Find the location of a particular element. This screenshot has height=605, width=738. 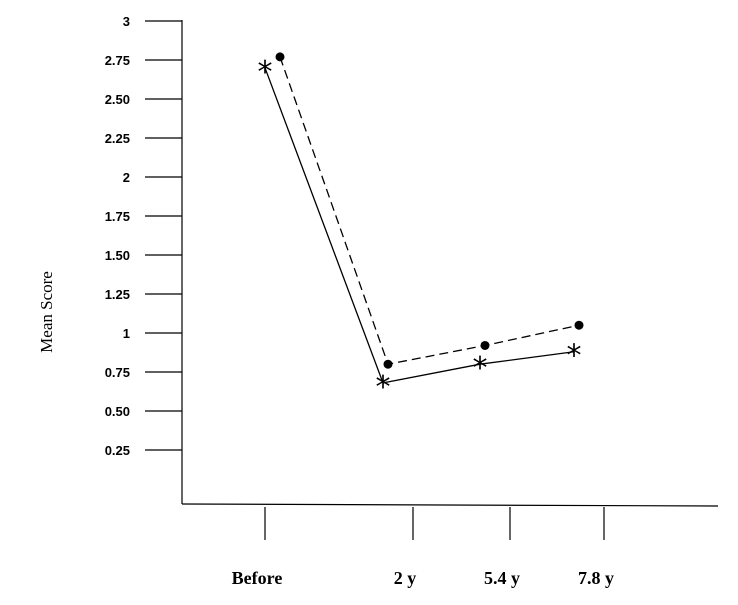

y-tick-label: 2 is located at coordinates (126, 177).